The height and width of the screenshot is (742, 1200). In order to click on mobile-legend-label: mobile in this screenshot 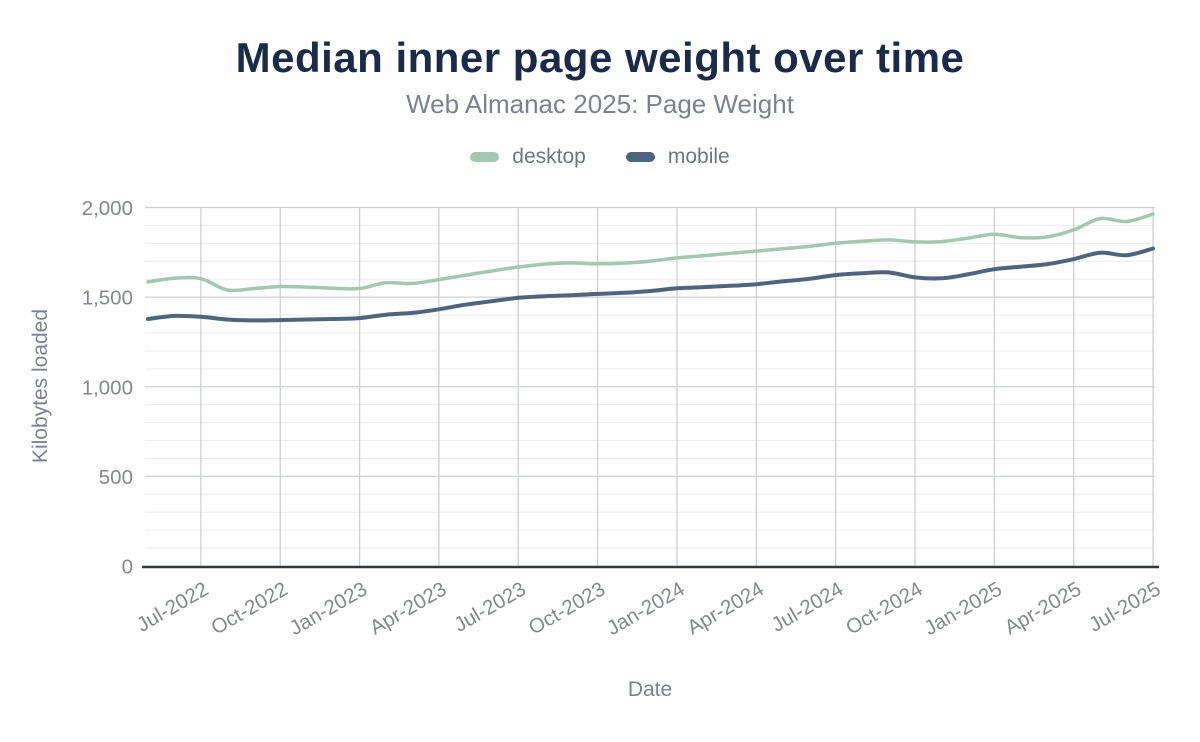, I will do `click(698, 156)`.